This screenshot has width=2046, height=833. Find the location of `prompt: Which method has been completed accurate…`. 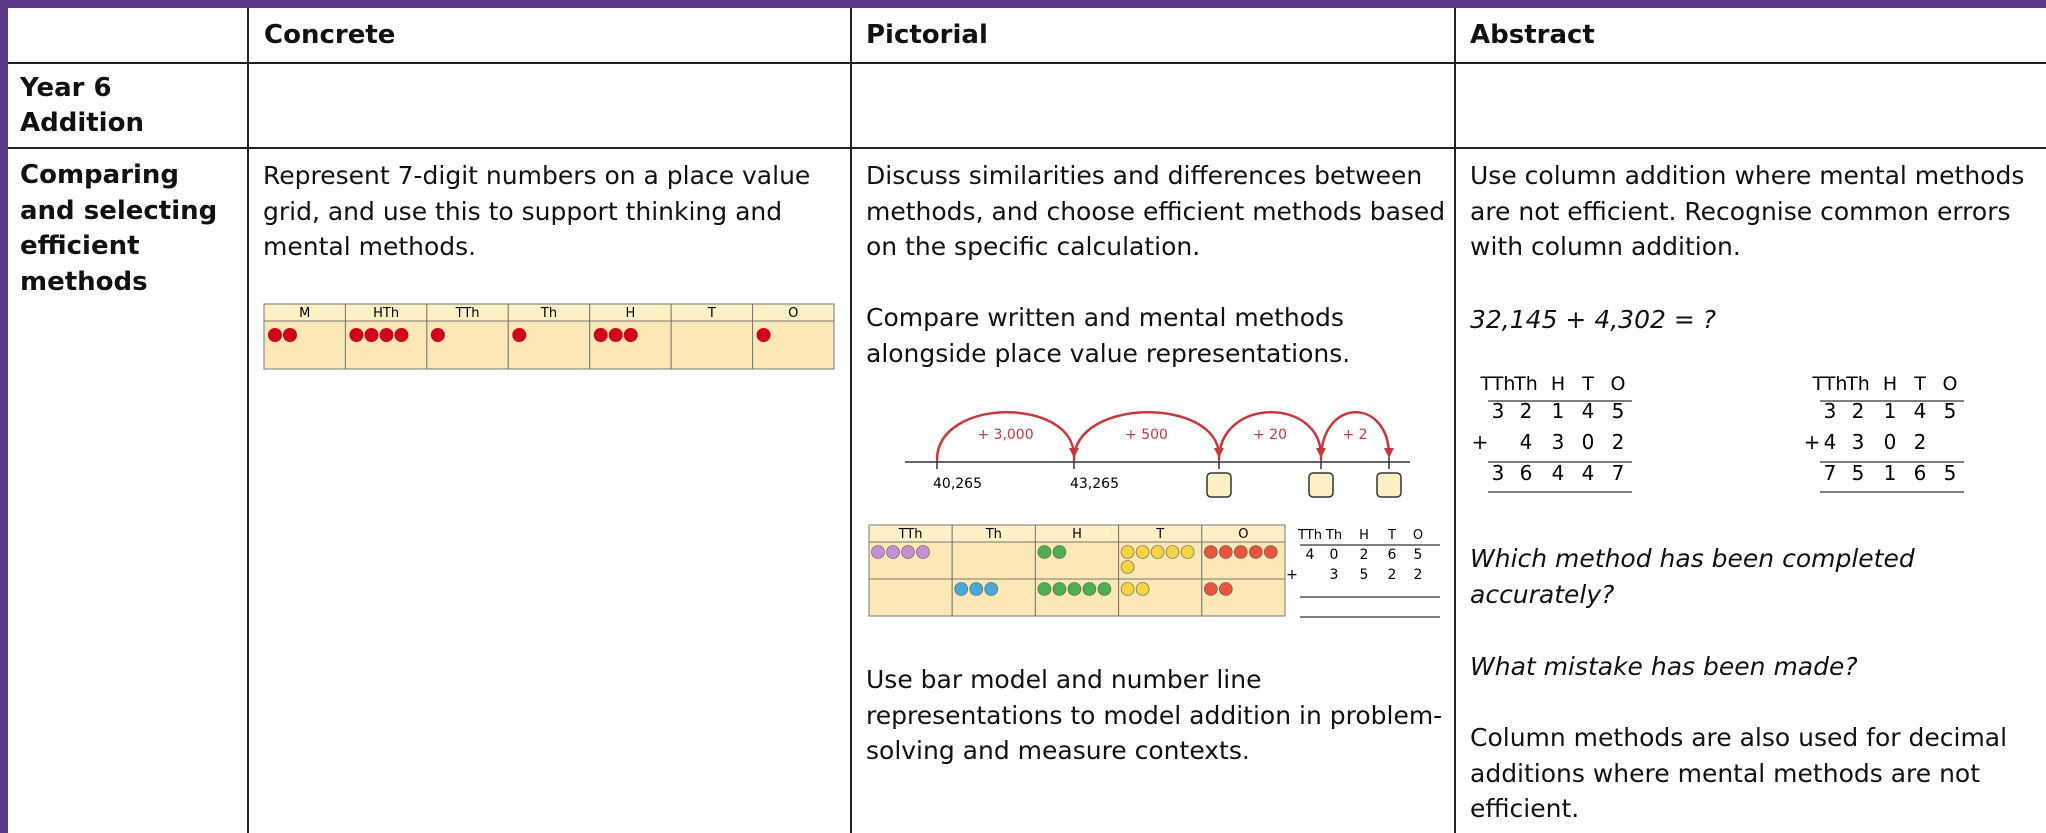

prompt: Which method has been completed accurate… is located at coordinates (1692, 576).